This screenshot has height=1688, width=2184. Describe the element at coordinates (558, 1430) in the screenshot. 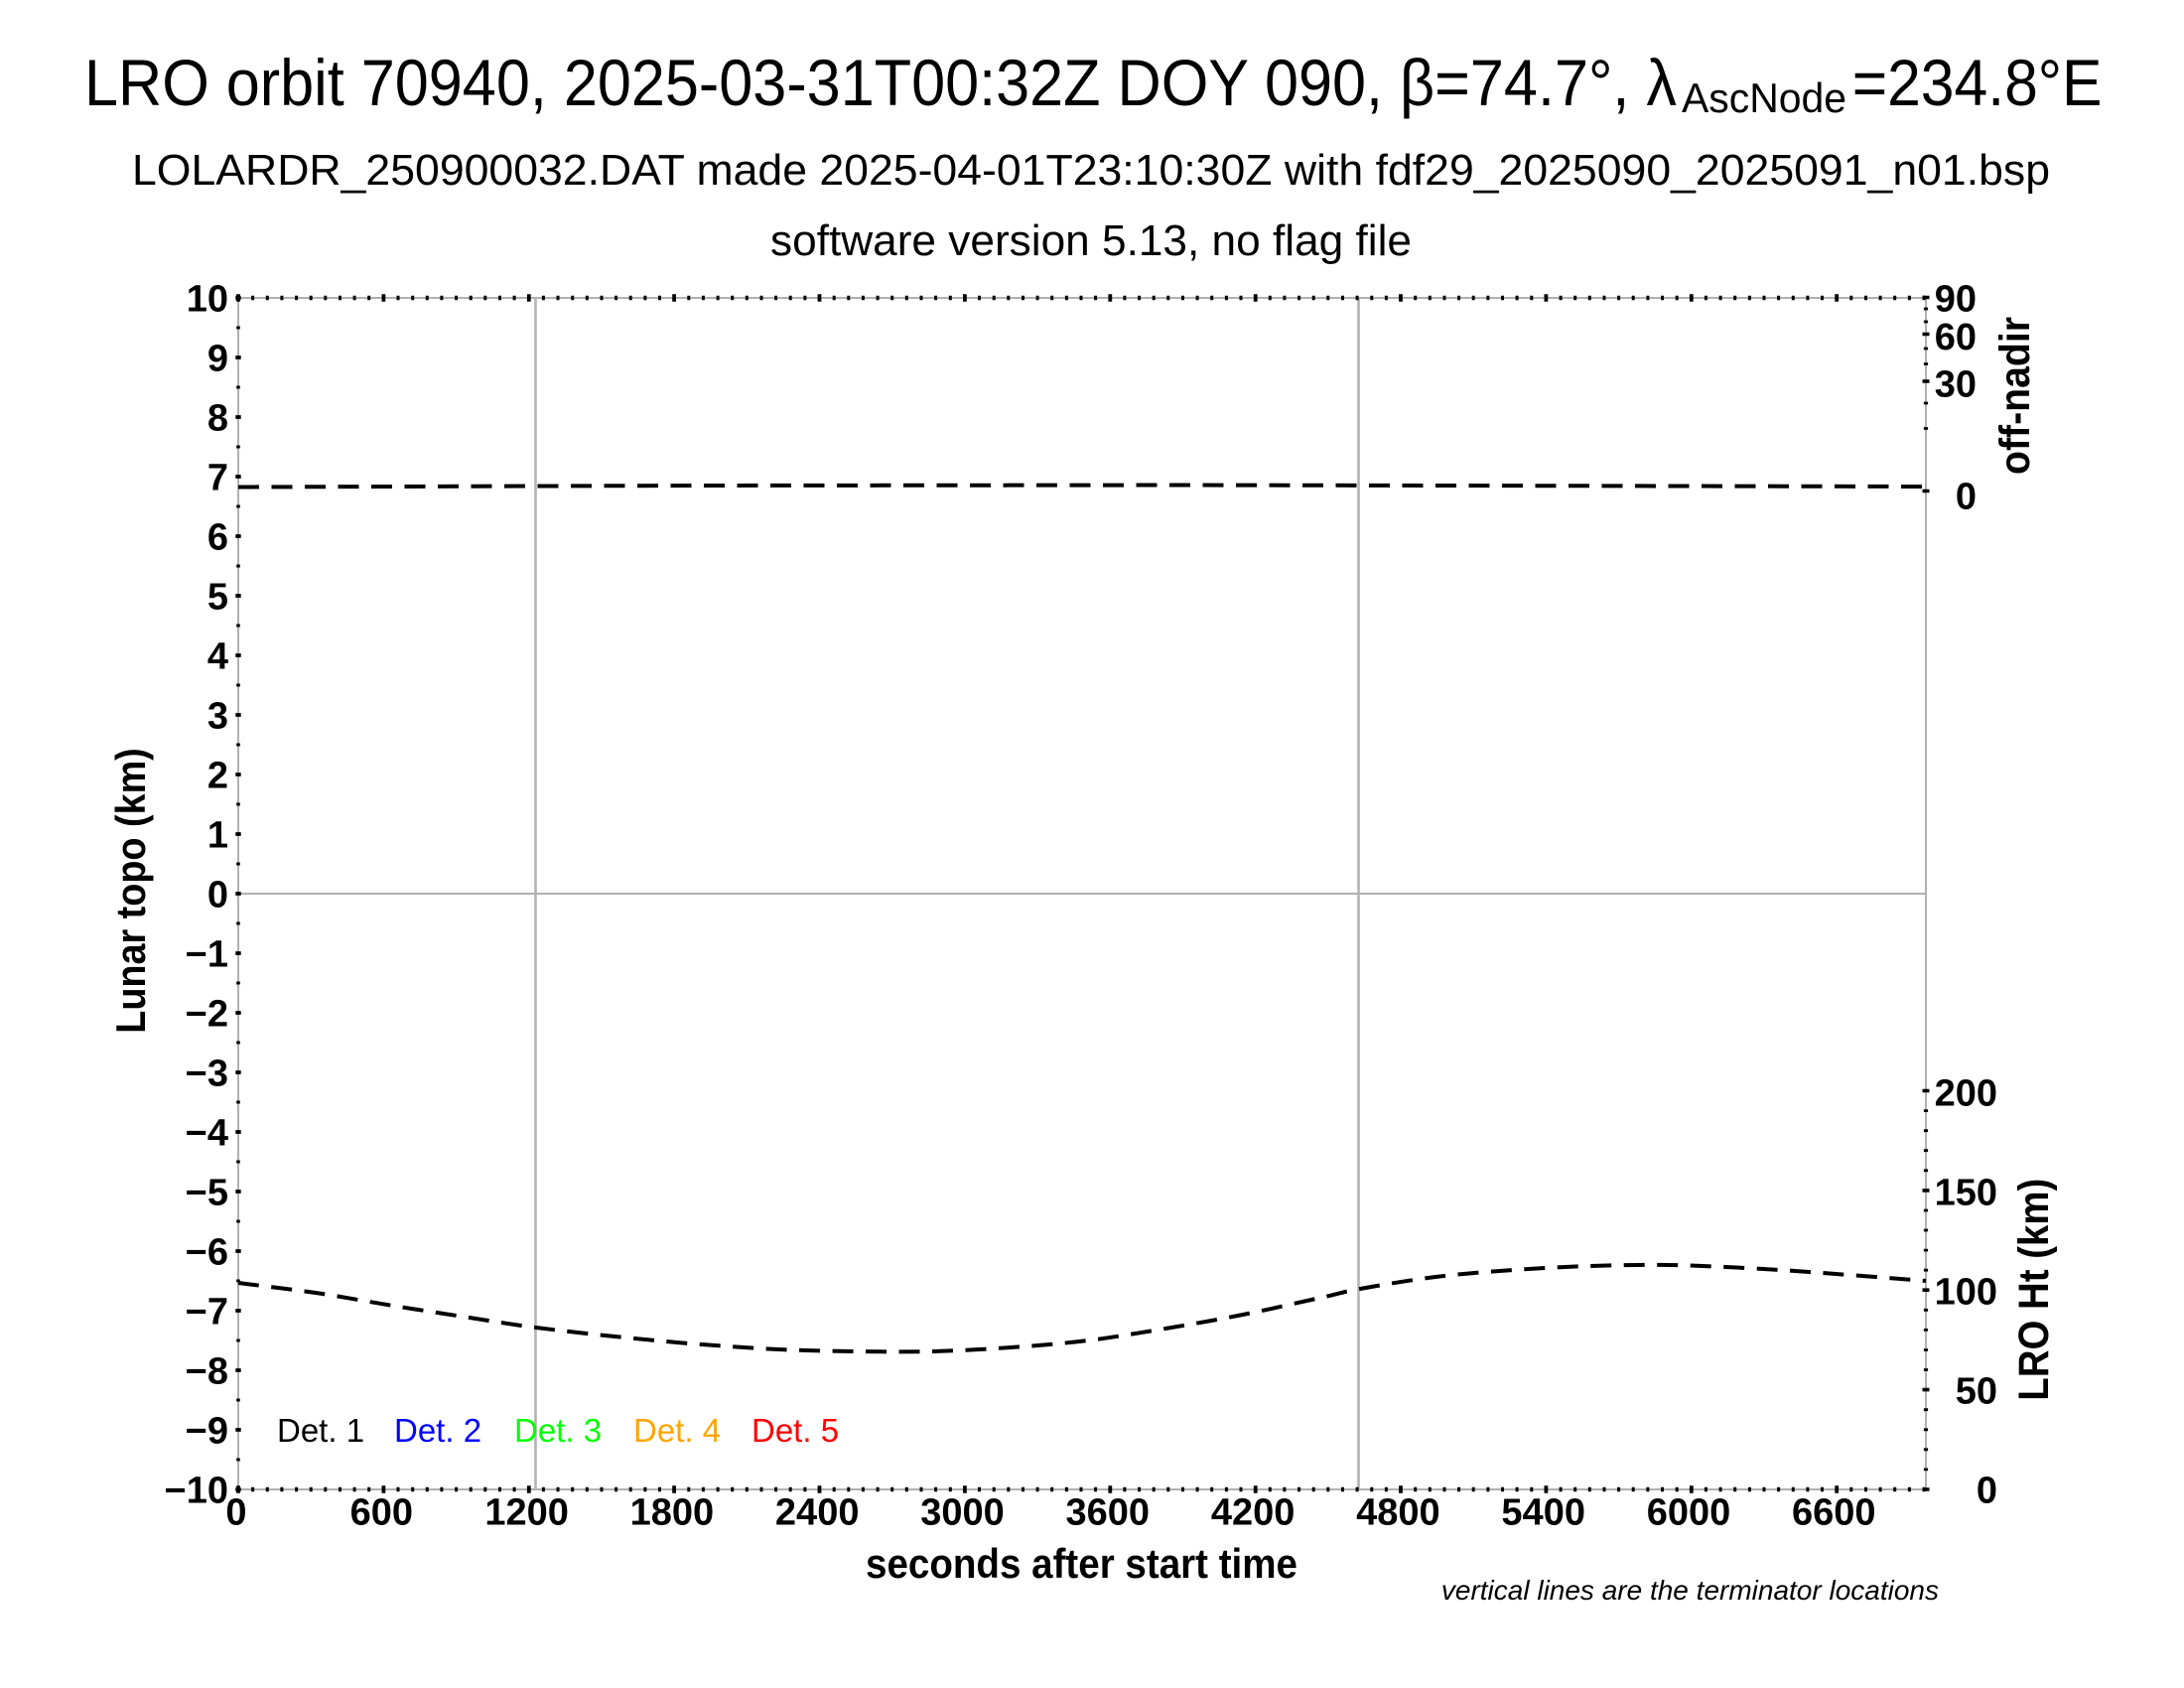

I see `svg-text: Det. 3` at that location.